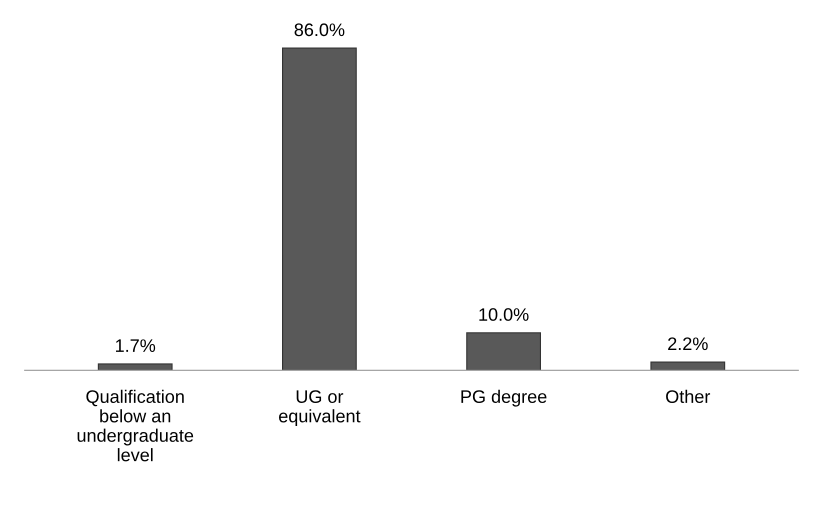  Describe the element at coordinates (504, 314) in the screenshot. I see `data-label: 10.0%` at that location.